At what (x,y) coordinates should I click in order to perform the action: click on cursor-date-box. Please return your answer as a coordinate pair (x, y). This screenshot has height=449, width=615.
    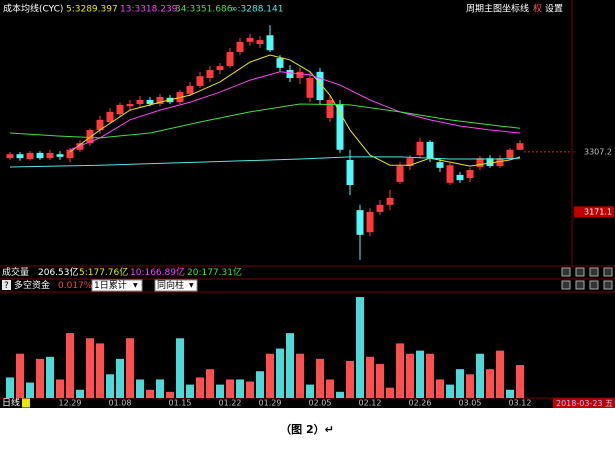
    Looking at the image, I should click on (584, 403).